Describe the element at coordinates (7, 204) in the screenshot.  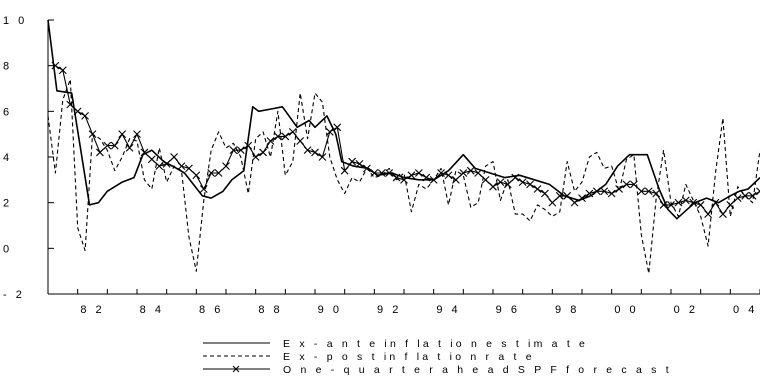
I see `y-tick-label: 2` at that location.